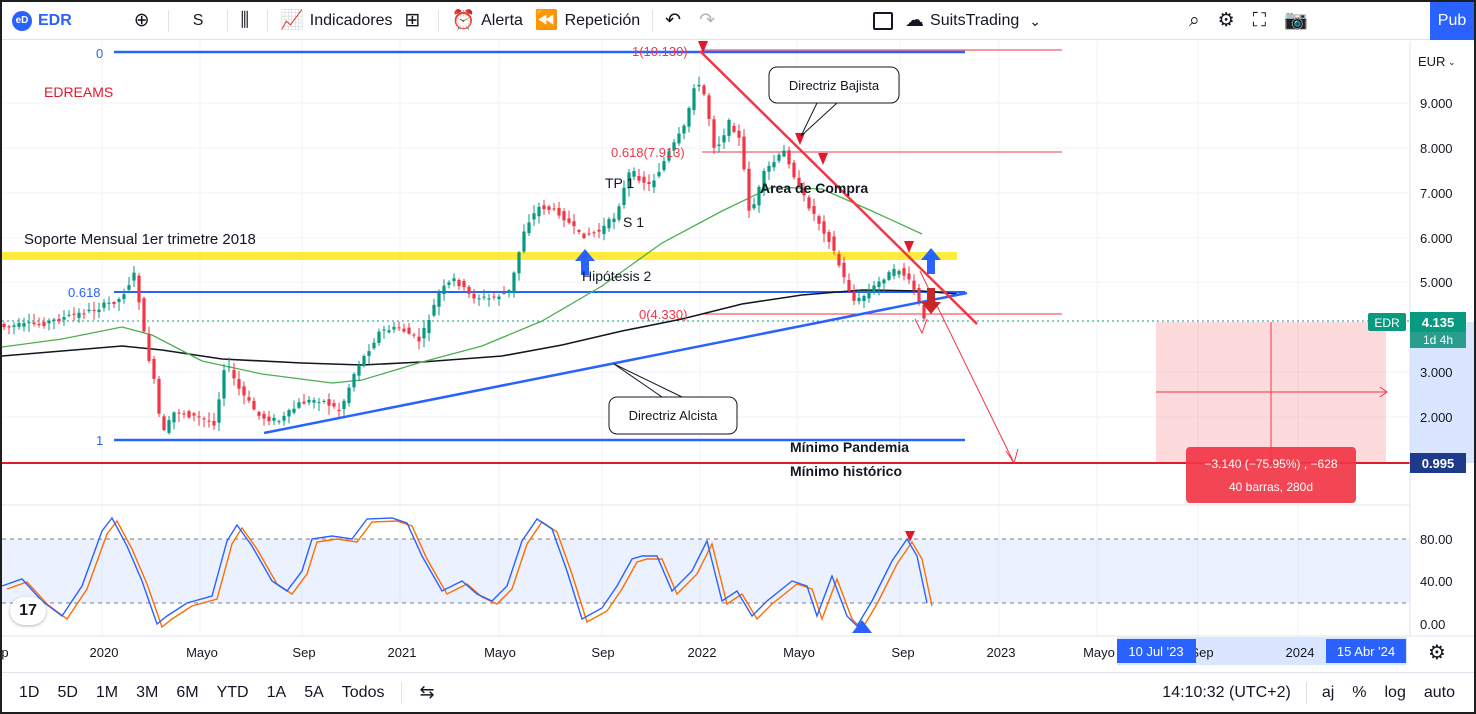 The image size is (1476, 714). I want to click on settings-button: ⚙, so click(1229, 21).